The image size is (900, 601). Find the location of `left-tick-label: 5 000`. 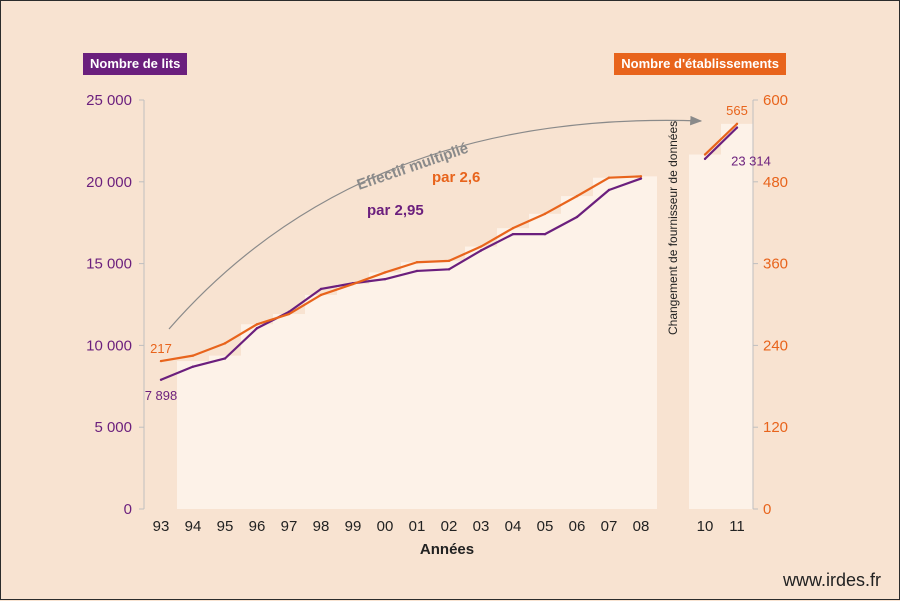

left-tick-label: 5 000 is located at coordinates (113, 427).